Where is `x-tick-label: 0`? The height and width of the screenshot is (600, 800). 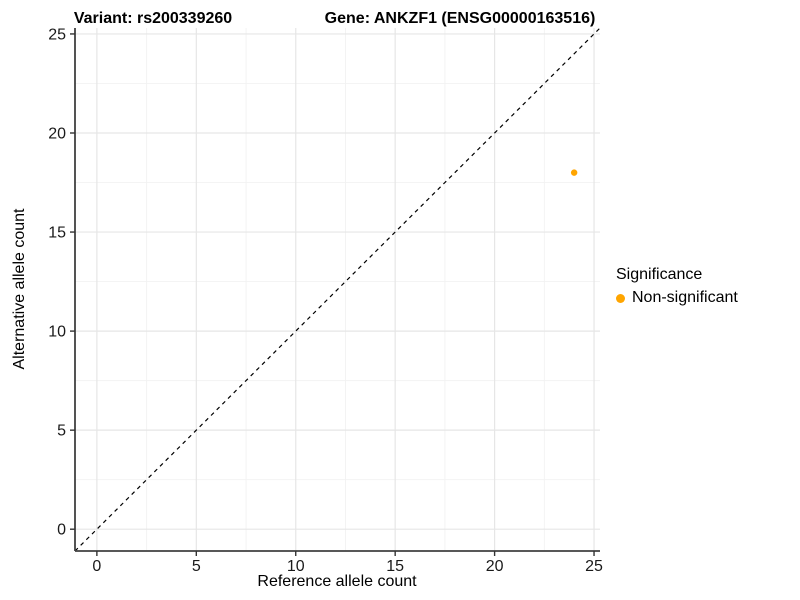
x-tick-label: 0 is located at coordinates (96, 566).